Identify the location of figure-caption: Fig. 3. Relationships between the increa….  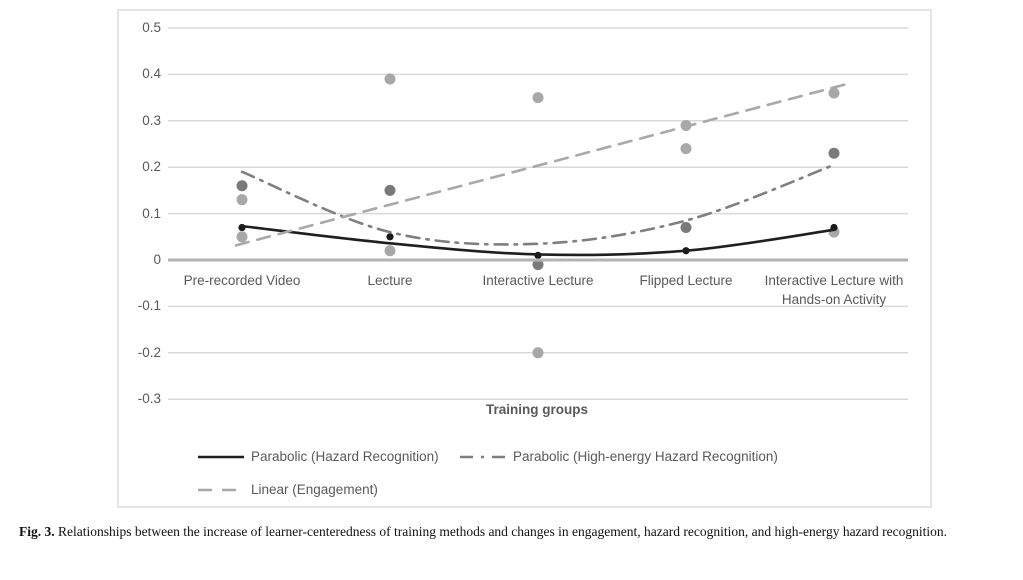
(512, 531).